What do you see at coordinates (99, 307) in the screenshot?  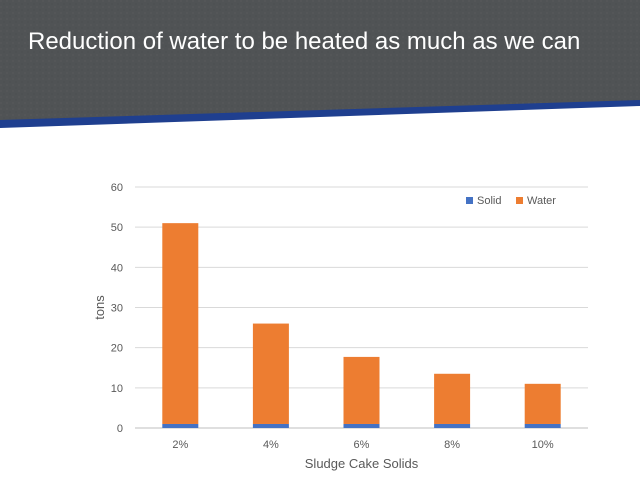 I see `y-axis-label: tons` at bounding box center [99, 307].